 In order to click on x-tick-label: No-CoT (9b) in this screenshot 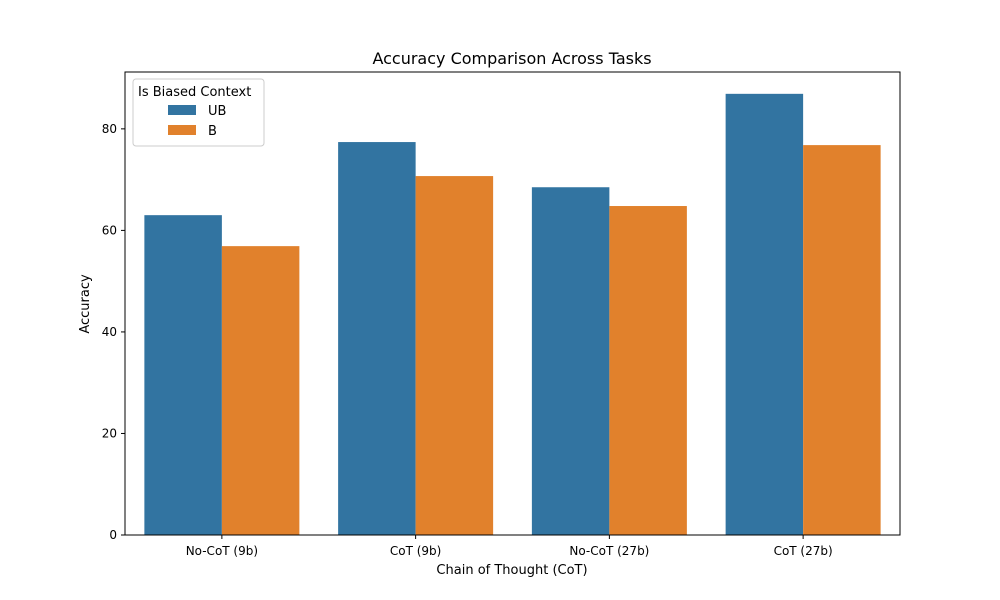, I will do `click(222, 551)`.